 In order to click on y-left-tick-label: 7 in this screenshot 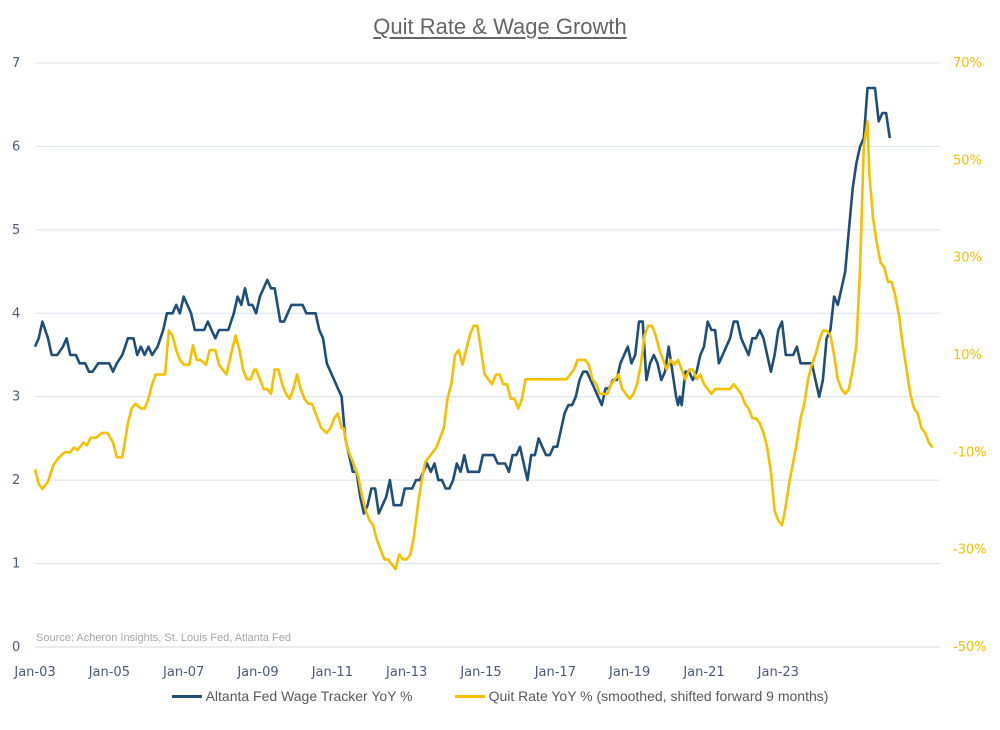, I will do `click(16, 63)`.